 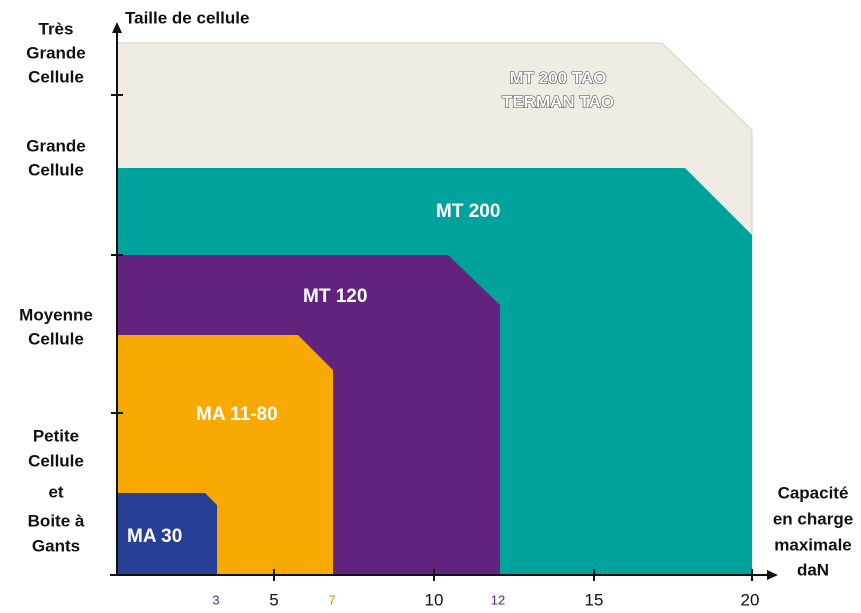 What do you see at coordinates (498, 599) in the screenshot?
I see `x-tick-label: 12` at bounding box center [498, 599].